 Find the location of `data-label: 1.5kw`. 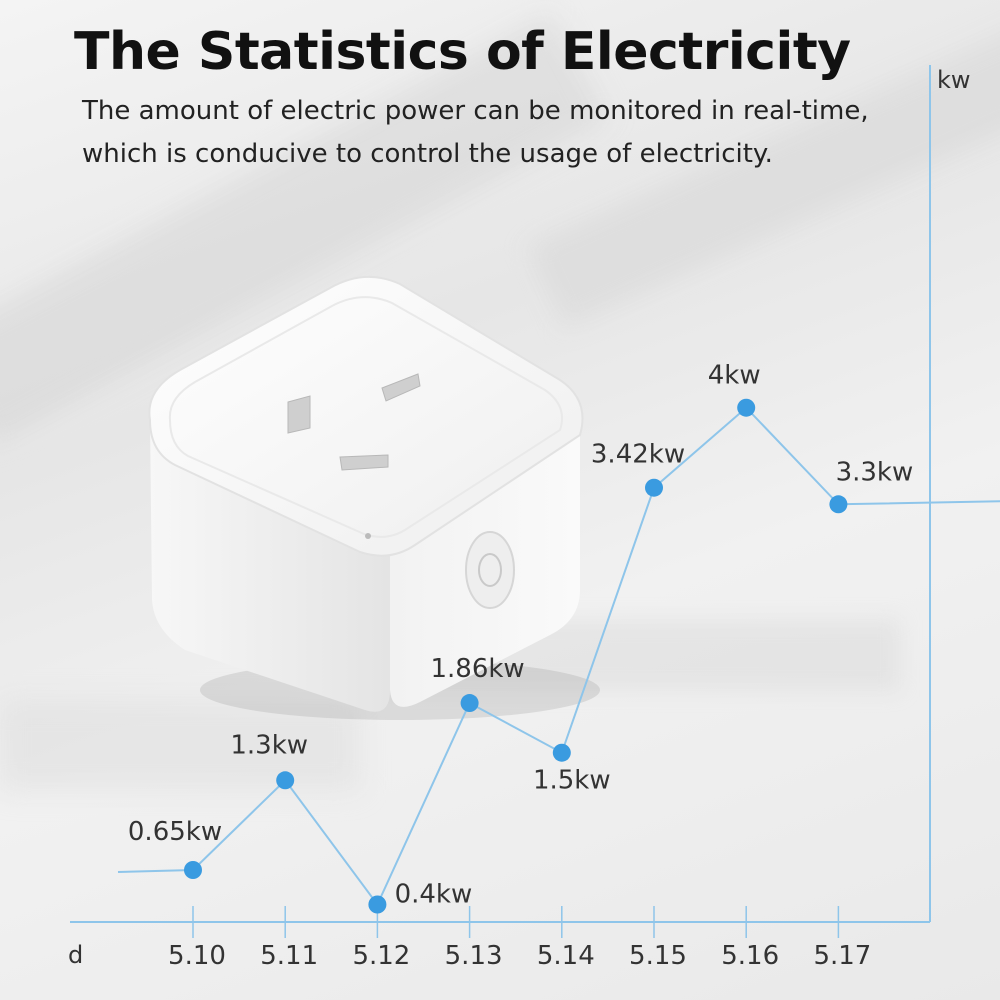

data-label: 1.5kw is located at coordinates (572, 781).